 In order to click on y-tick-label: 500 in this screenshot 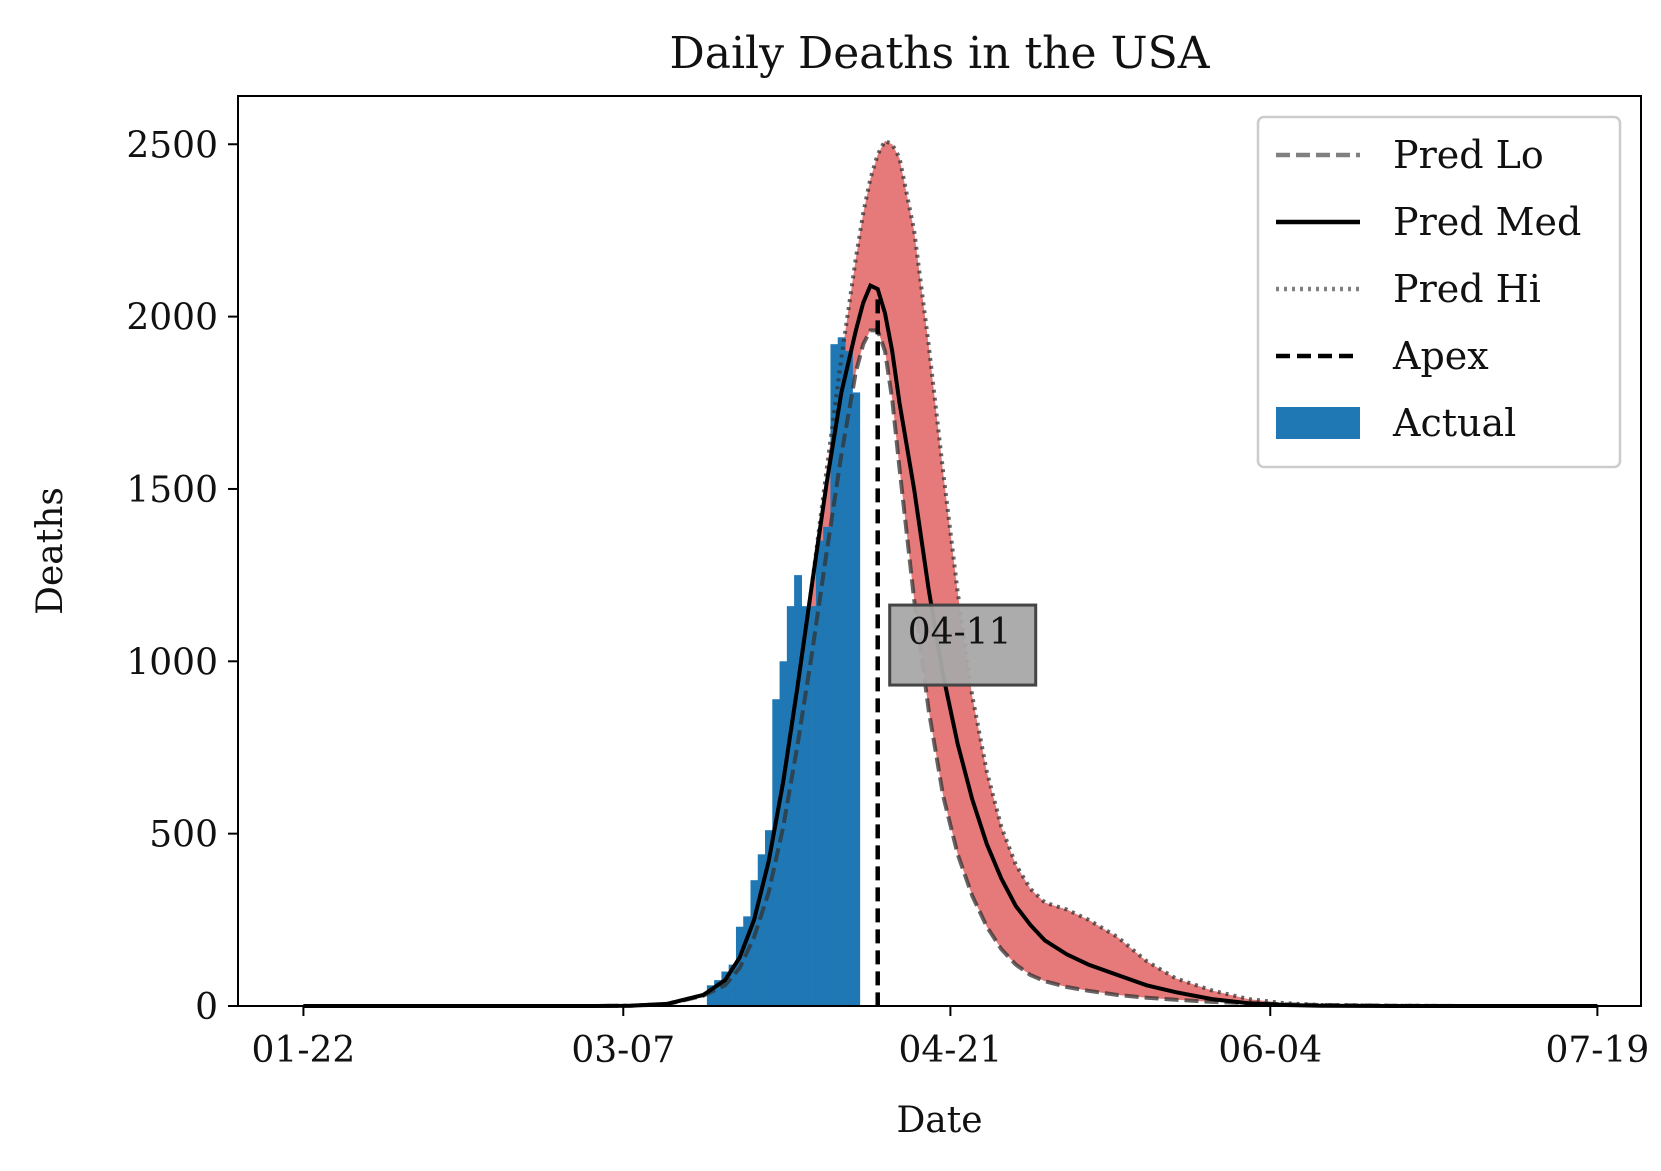, I will do `click(183, 835)`.